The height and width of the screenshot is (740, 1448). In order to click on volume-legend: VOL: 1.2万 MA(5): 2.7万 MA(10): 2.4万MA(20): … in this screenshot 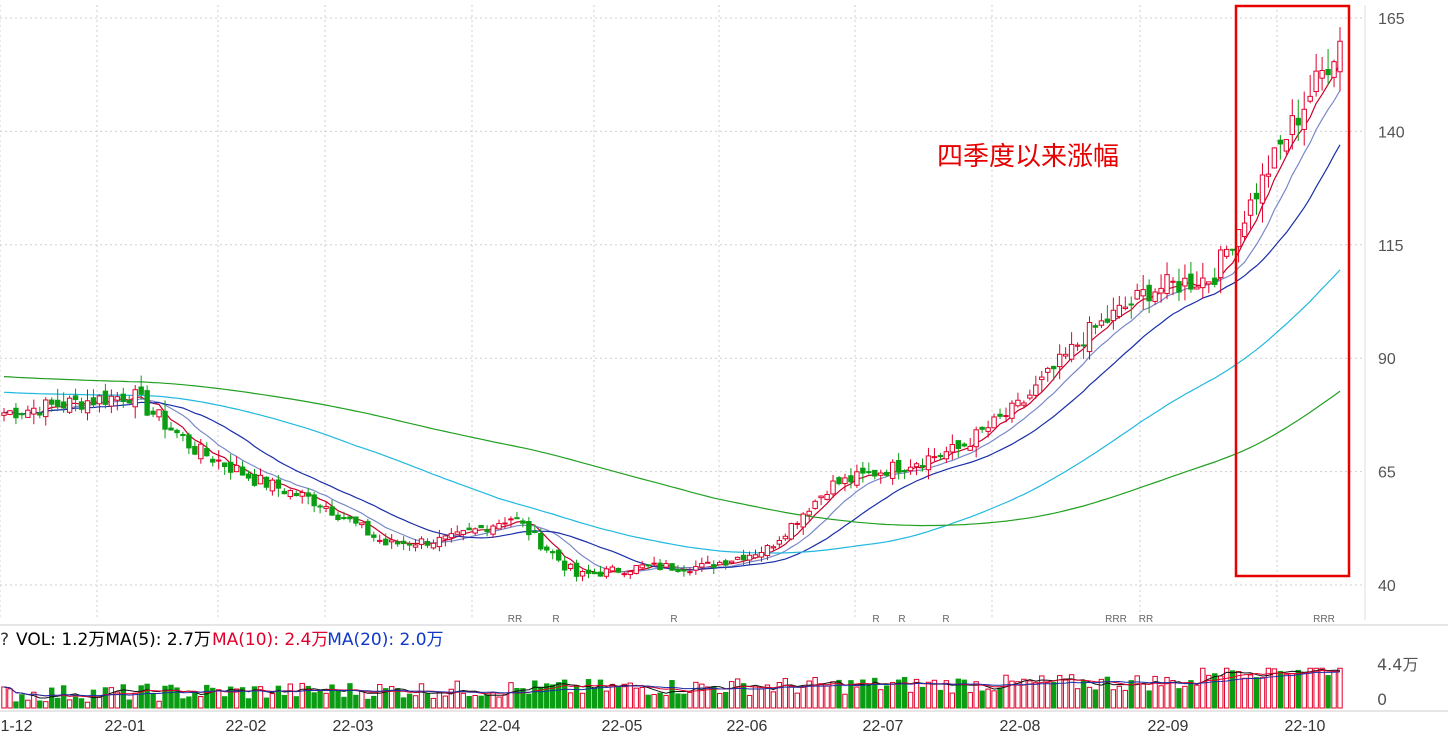, I will do `click(230, 640)`.